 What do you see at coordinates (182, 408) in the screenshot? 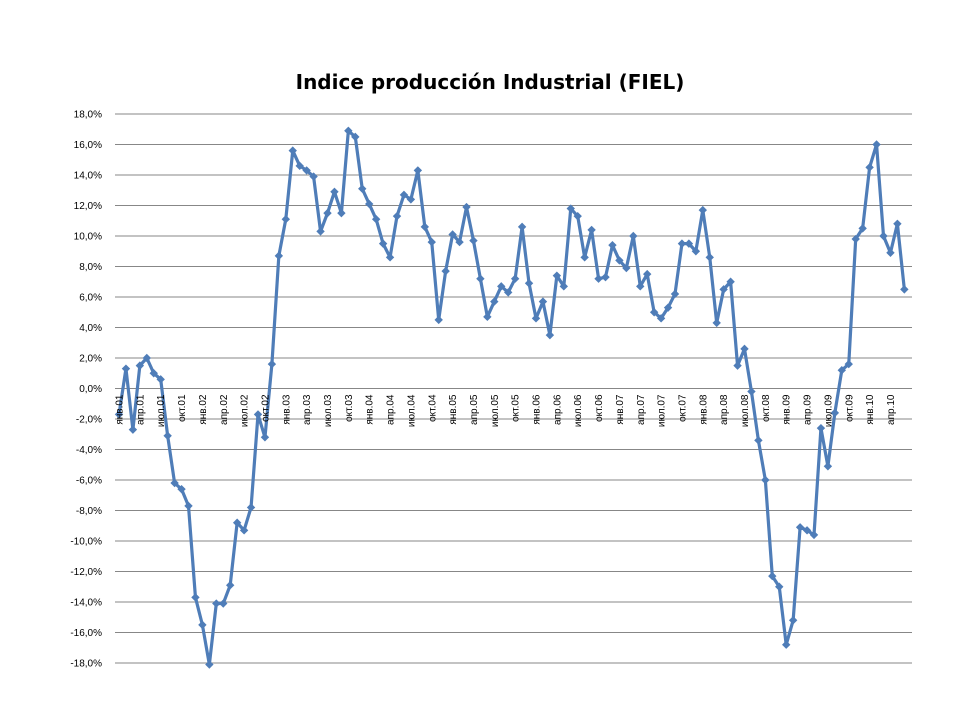
I see `x-tick-label: окт.01` at bounding box center [182, 408].